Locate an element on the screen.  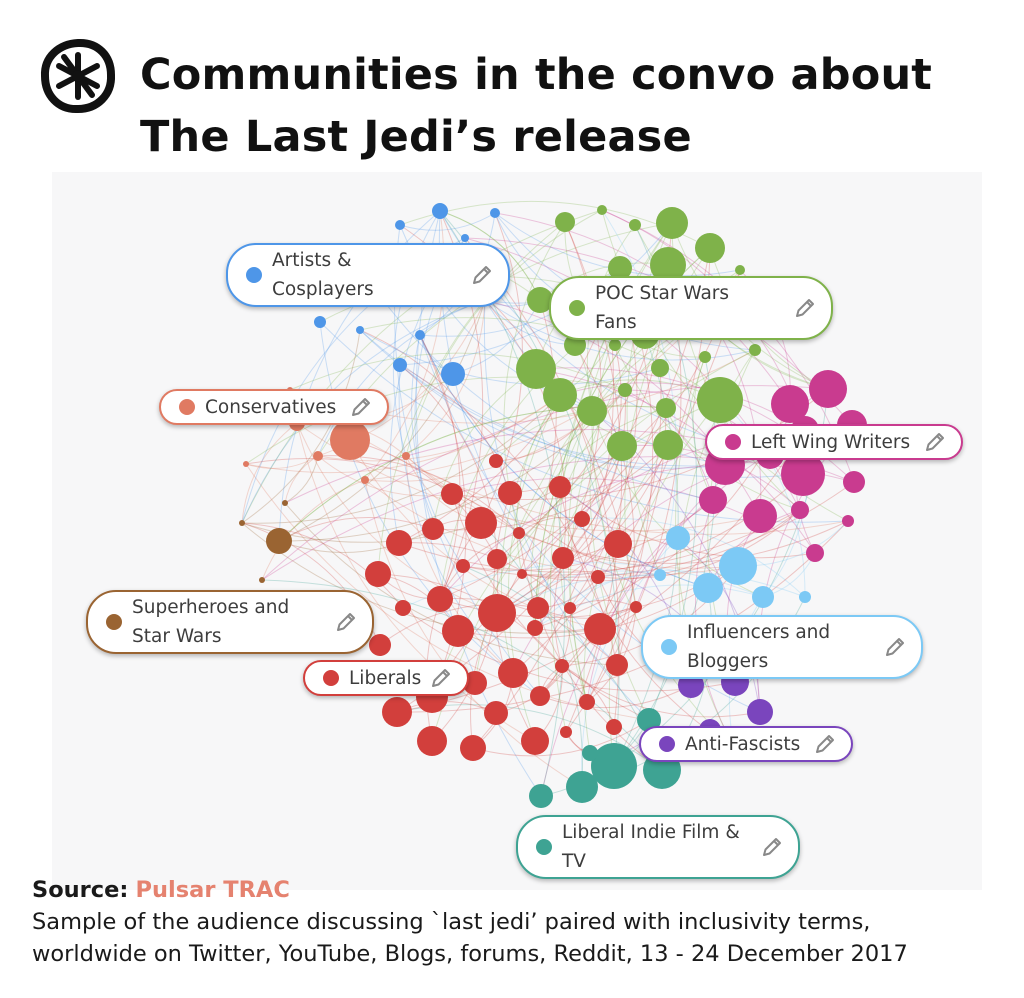
superheroes-dot is located at coordinates (114, 622).